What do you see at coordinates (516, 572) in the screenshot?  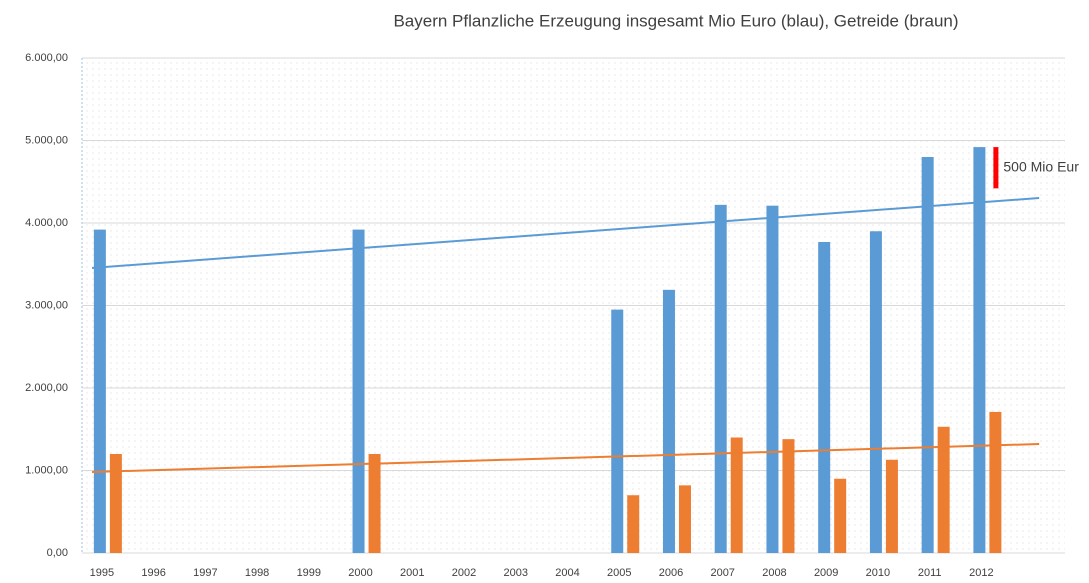 I see `x-tick-label: 2003` at bounding box center [516, 572].